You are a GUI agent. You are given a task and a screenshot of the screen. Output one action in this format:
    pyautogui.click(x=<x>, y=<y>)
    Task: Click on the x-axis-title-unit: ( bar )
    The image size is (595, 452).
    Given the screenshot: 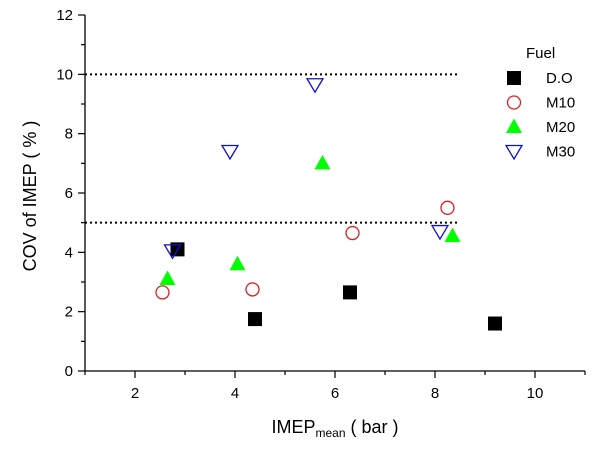 What is the action you would take?
    pyautogui.click(x=372, y=427)
    